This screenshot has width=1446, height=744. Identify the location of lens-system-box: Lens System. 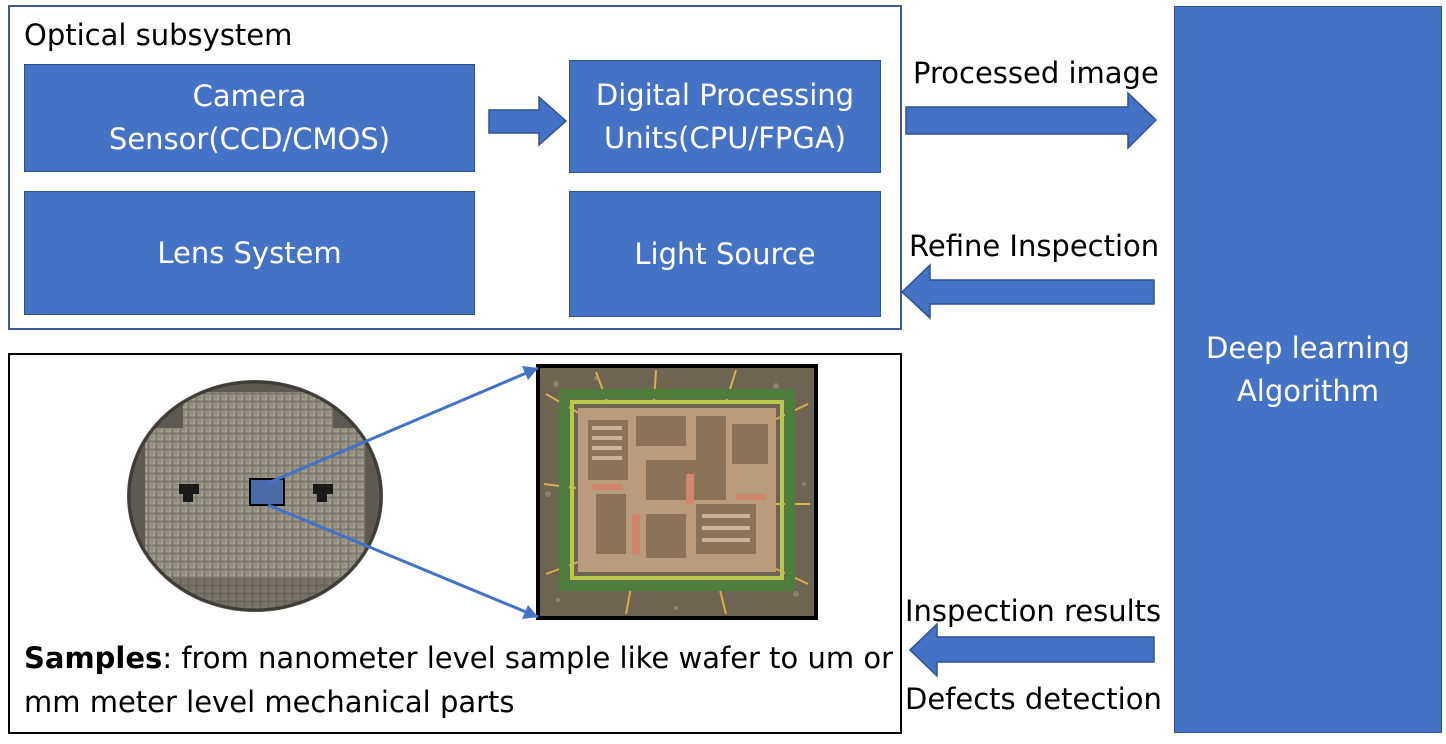
(249, 253).